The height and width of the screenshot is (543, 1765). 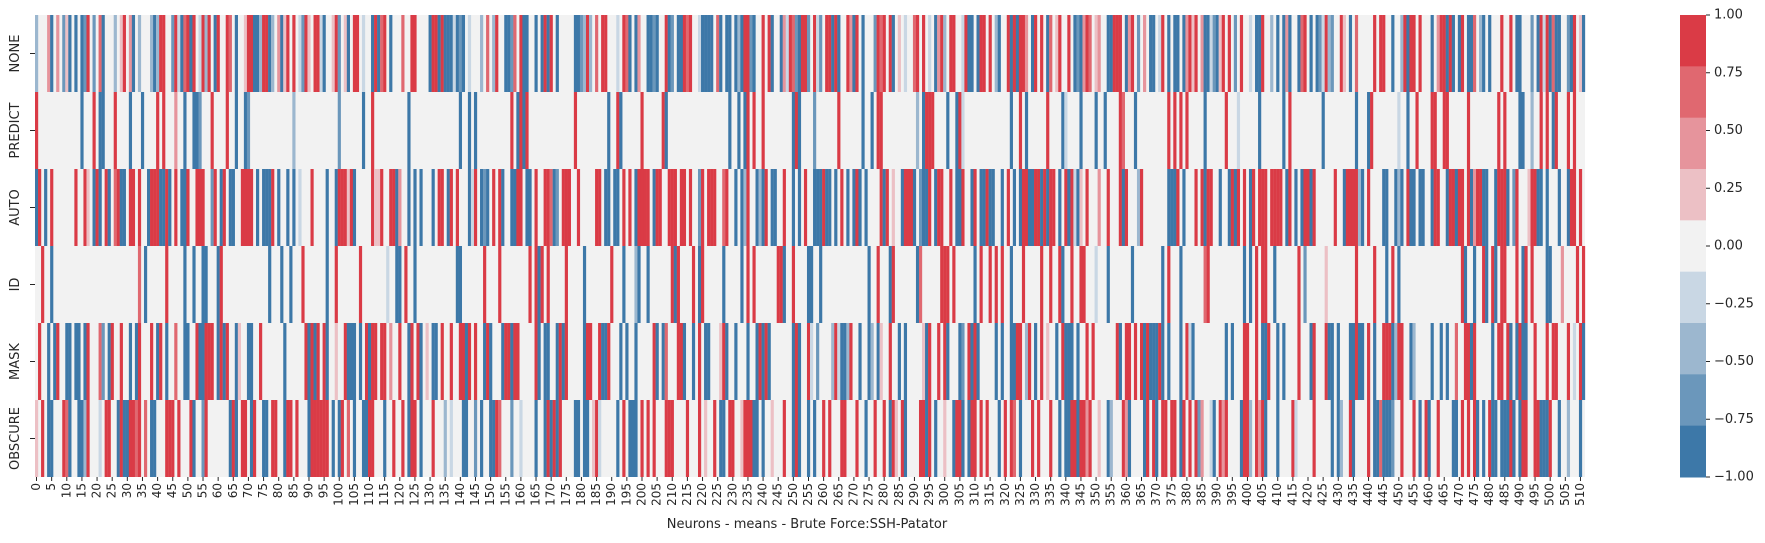 I want to click on x-tick-label: 55, so click(x=203, y=490).